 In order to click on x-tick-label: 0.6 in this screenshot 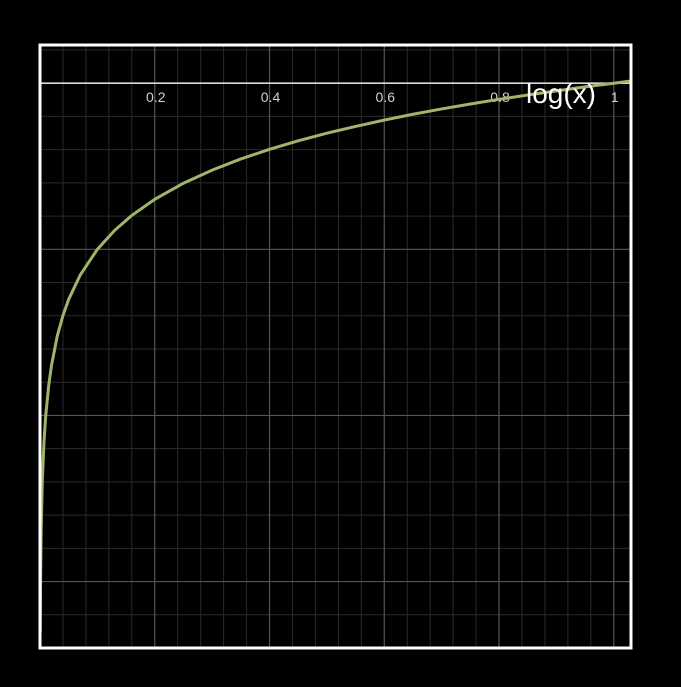, I will do `click(386, 97)`.